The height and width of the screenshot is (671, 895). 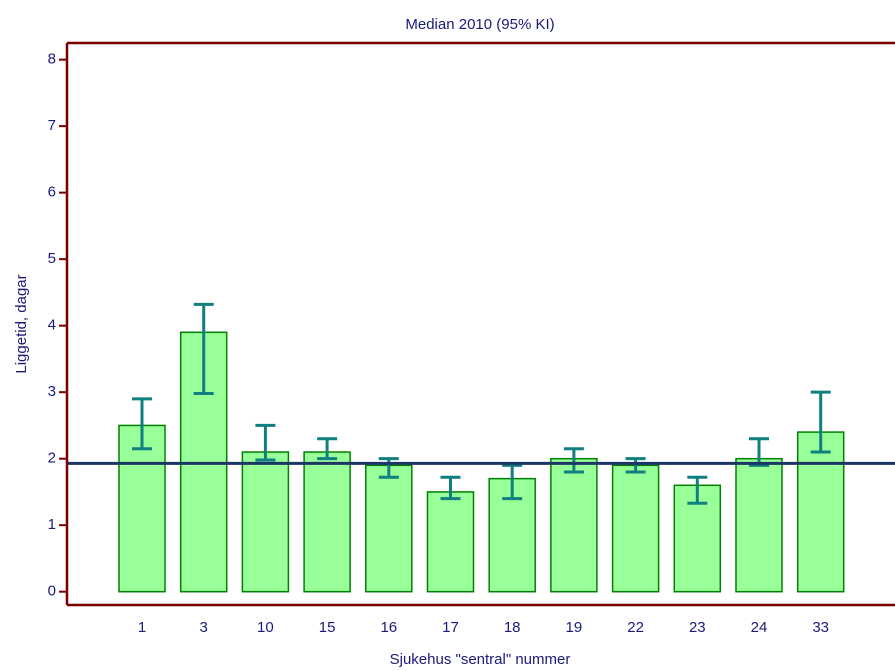 I want to click on x-tick-label: 1, so click(x=142, y=627).